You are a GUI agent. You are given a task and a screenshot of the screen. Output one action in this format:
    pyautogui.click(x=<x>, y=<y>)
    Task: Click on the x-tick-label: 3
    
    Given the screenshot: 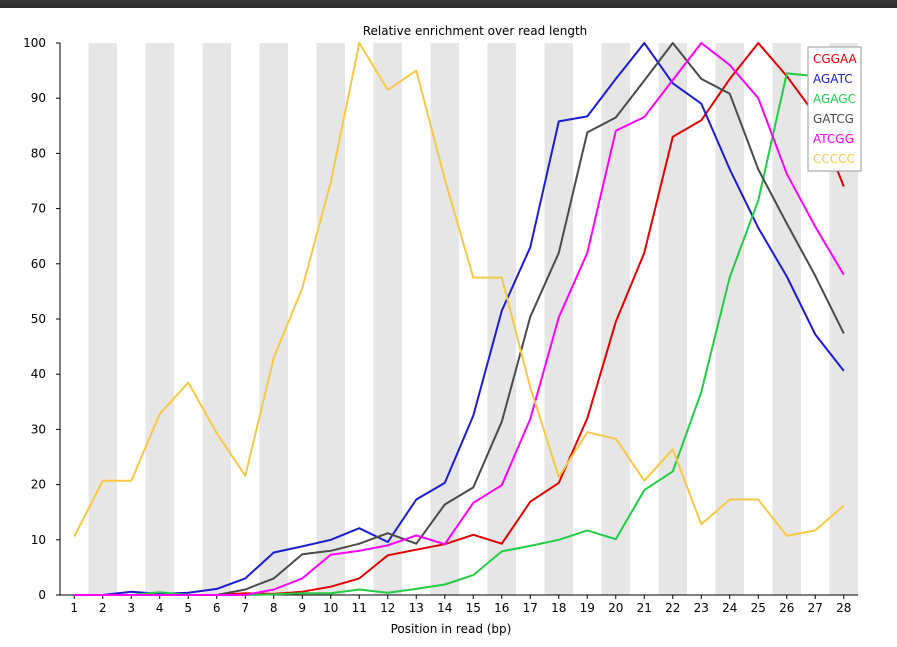 What is the action you would take?
    pyautogui.click(x=131, y=608)
    